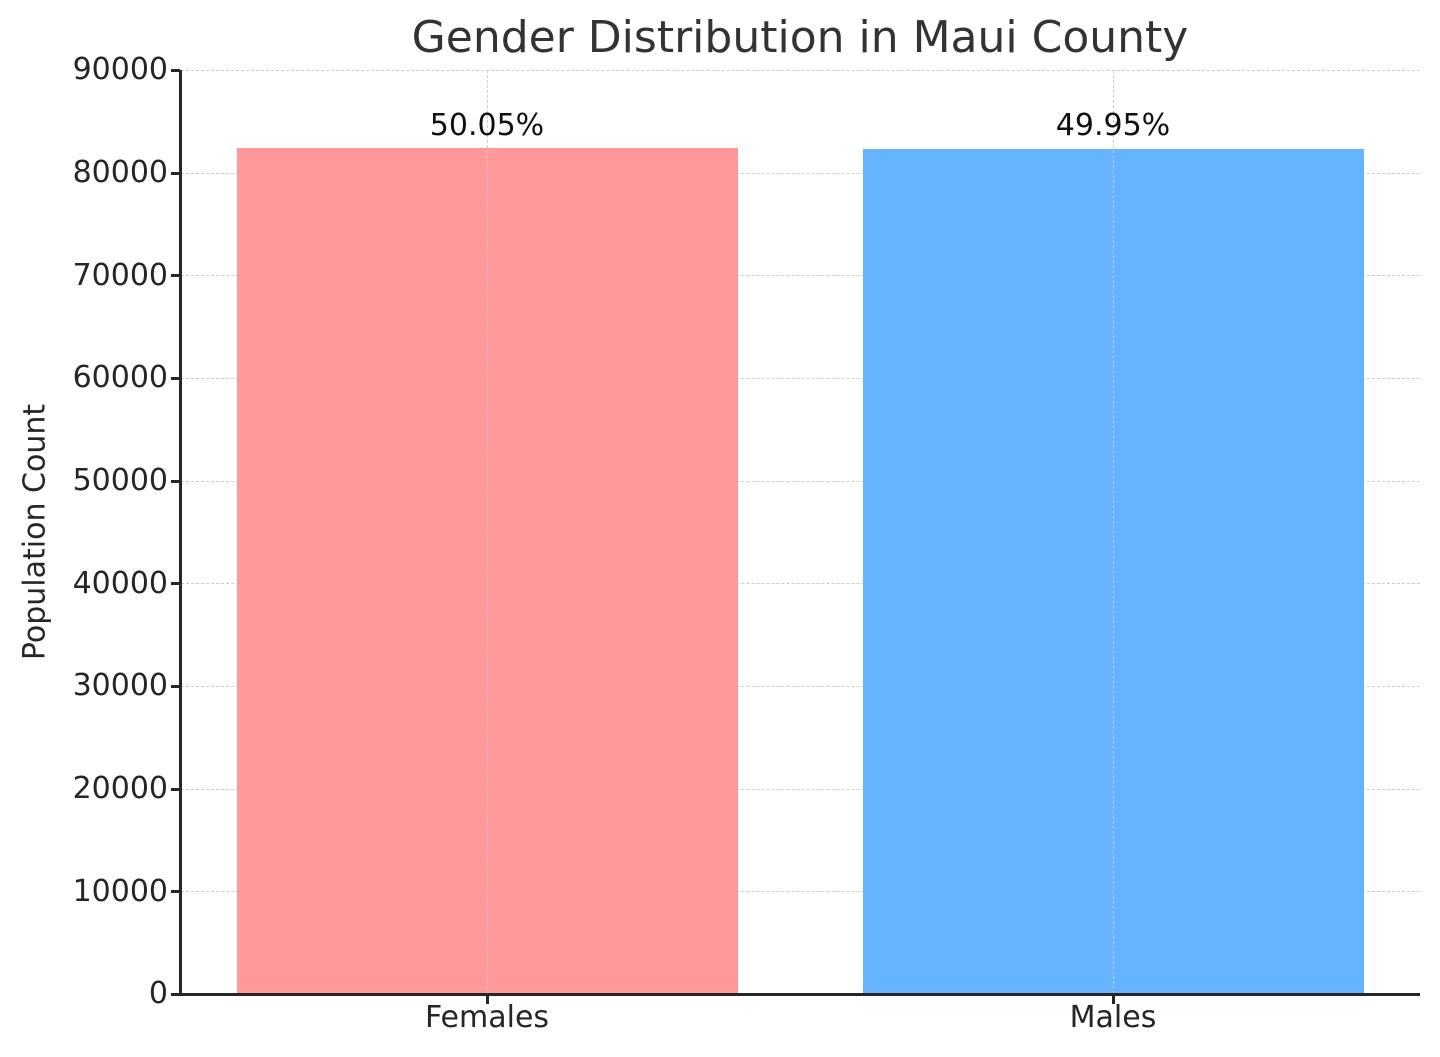  Describe the element at coordinates (120, 583) in the screenshot. I see `y-tick-label: 40000` at that location.